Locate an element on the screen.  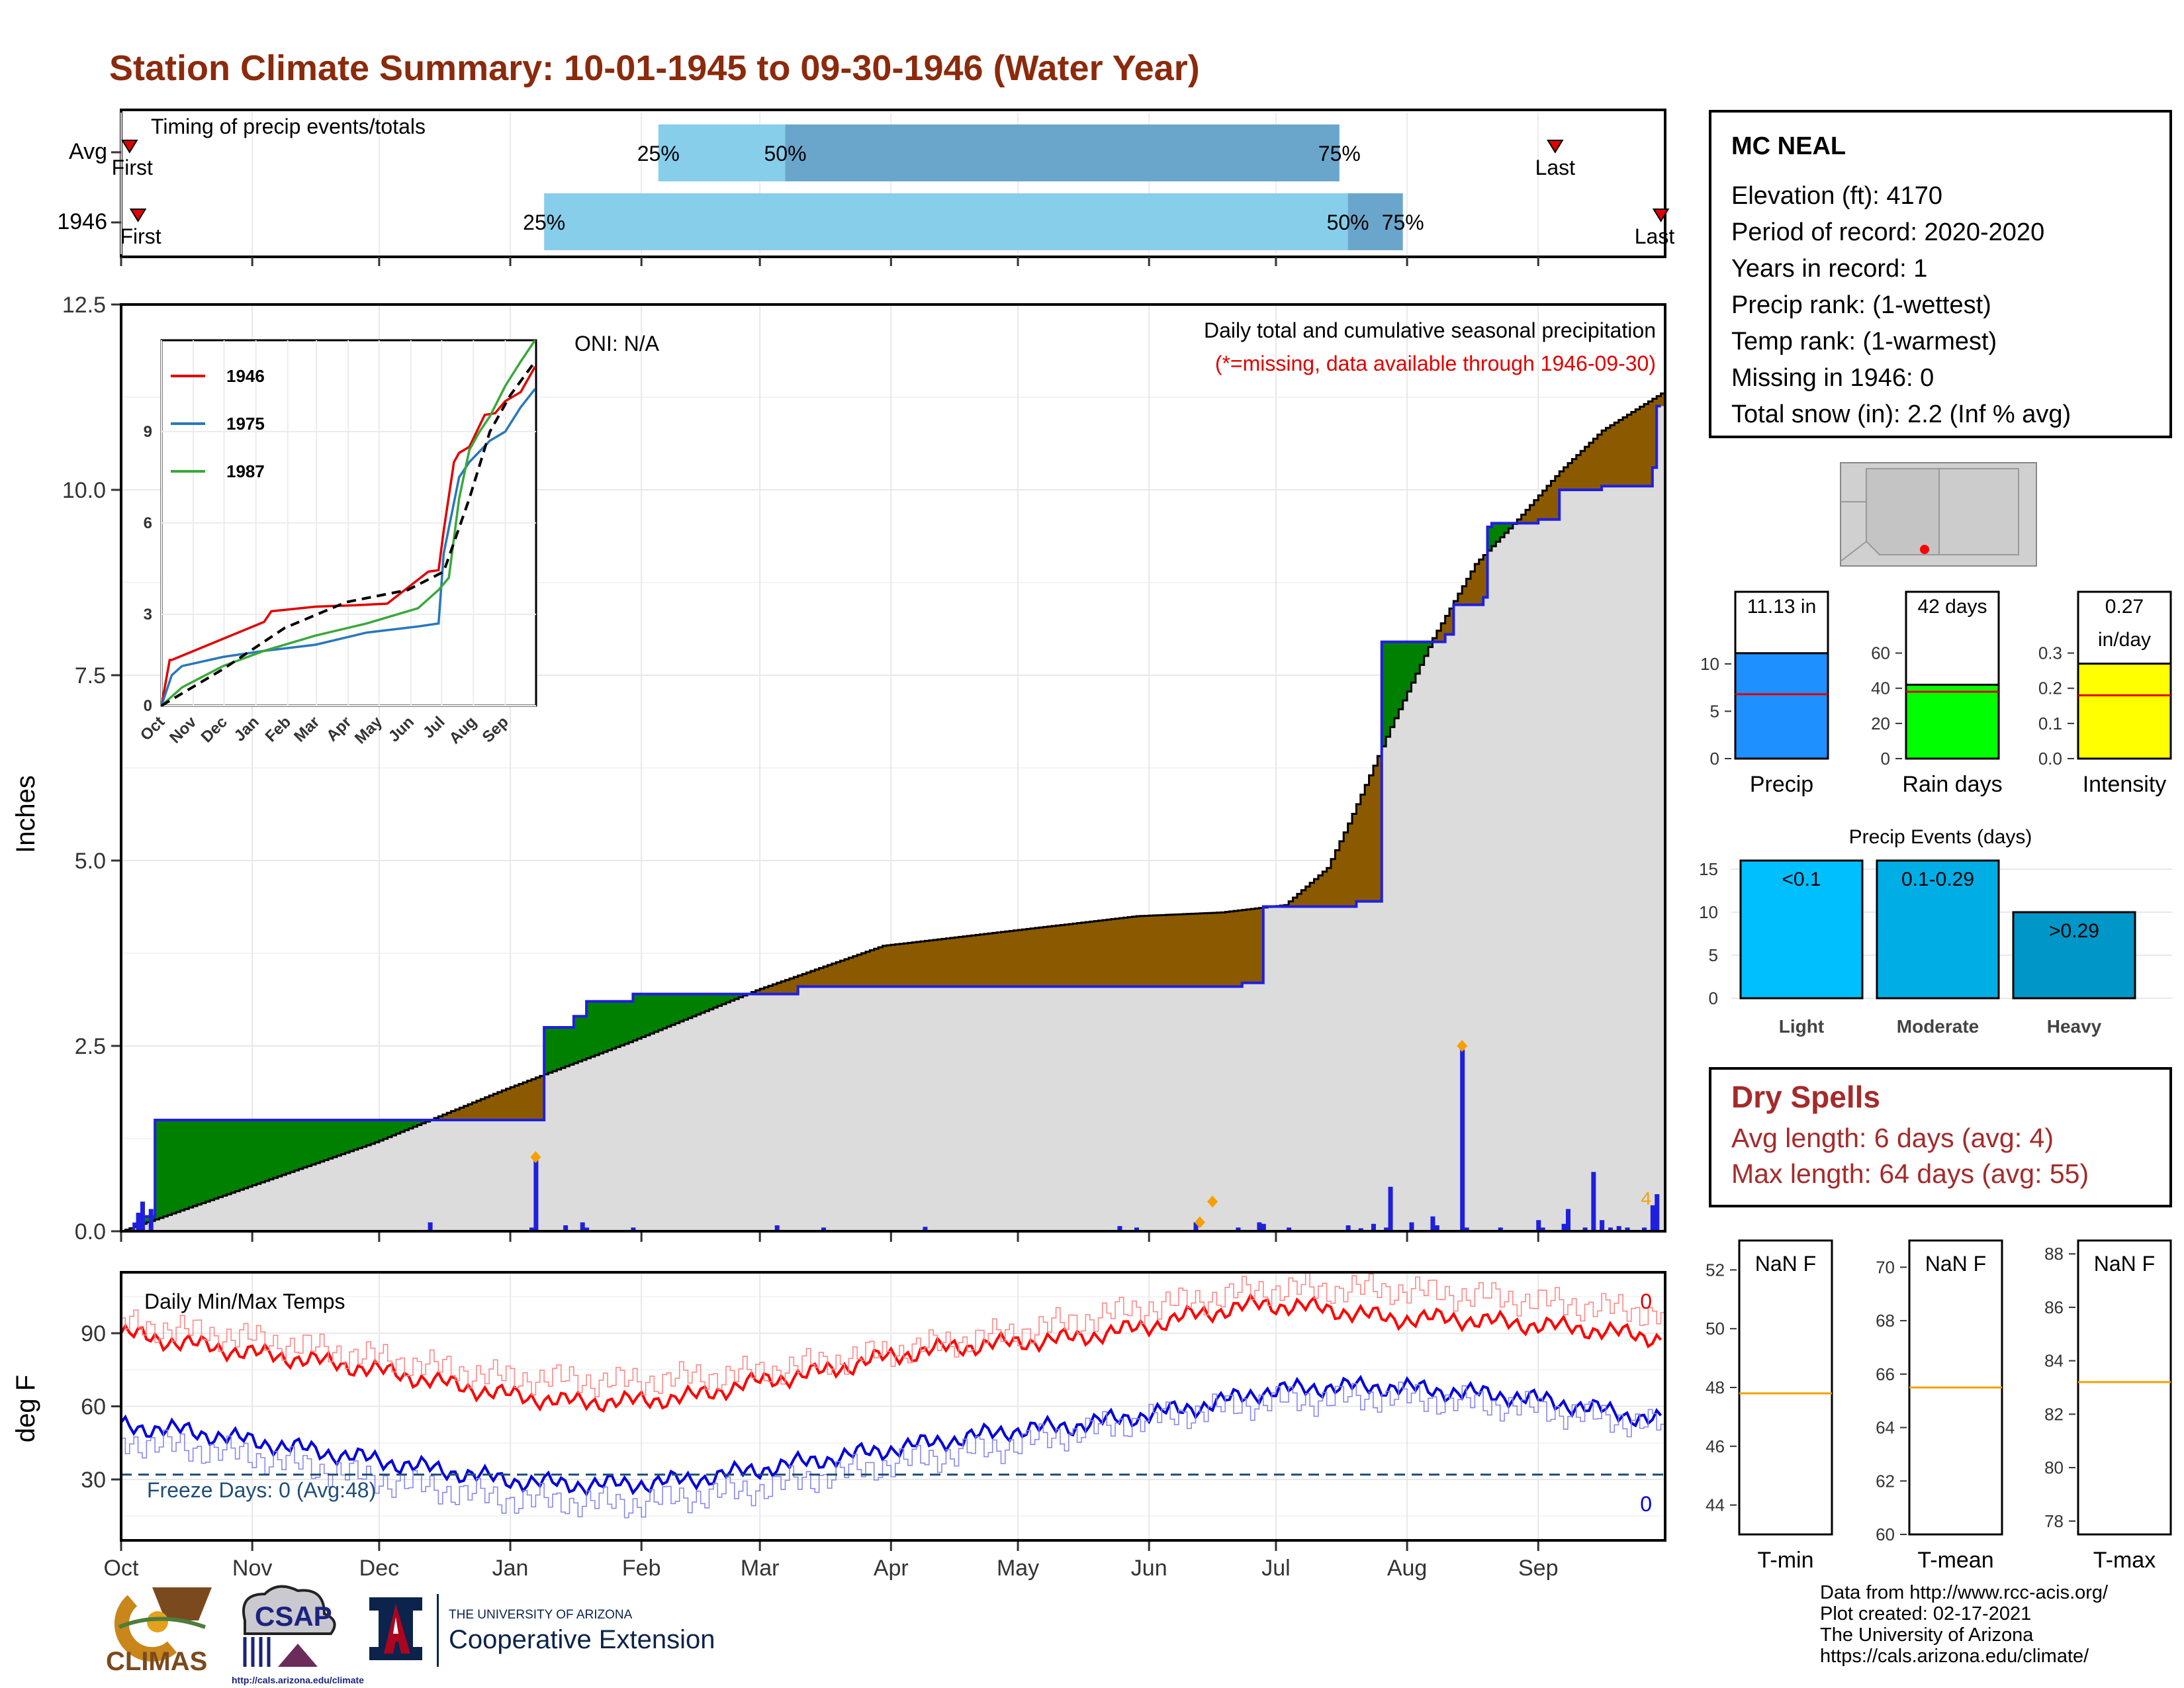
month-label: Sep is located at coordinates (1538, 1568).